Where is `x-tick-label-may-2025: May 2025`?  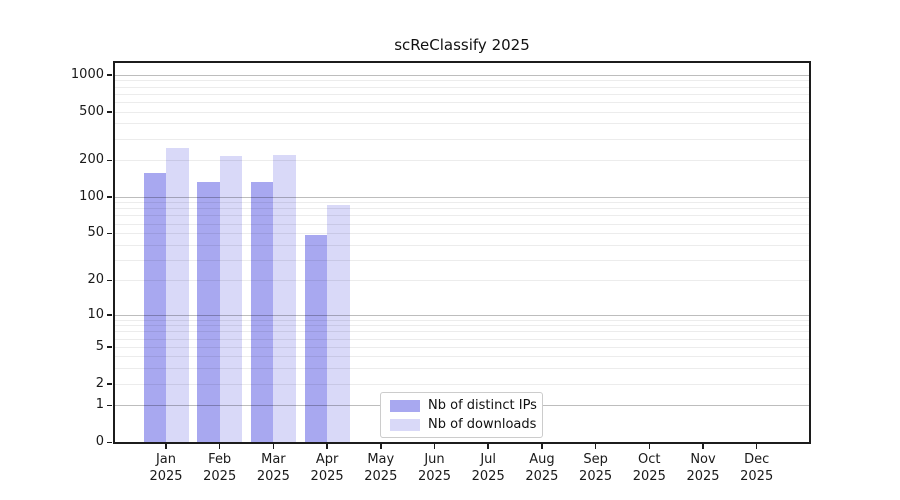 x-tick-label-may-2025: May 2025 is located at coordinates (381, 468).